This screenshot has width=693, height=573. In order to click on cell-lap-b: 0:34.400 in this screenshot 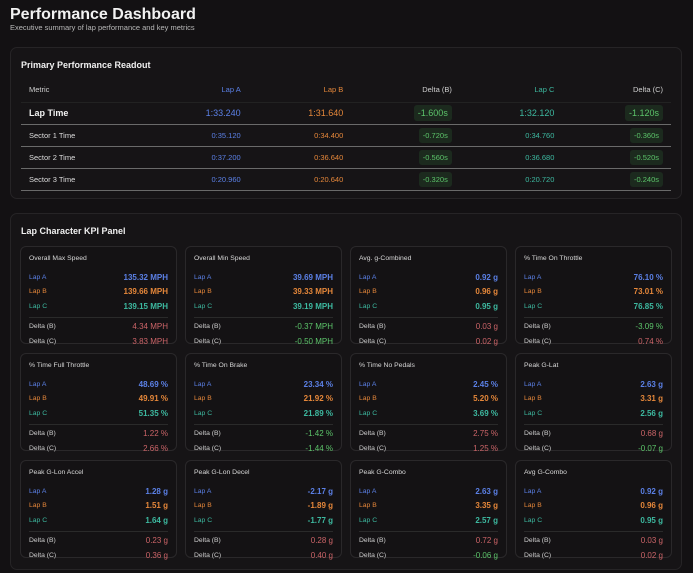, I will do `click(300, 135)`.